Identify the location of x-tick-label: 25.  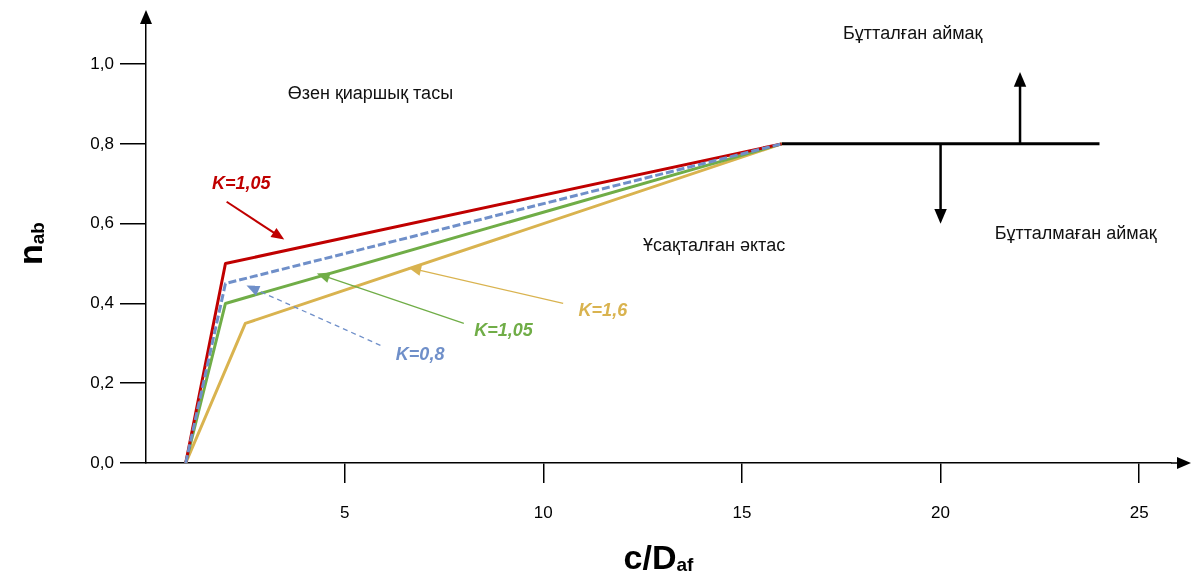
(1139, 512).